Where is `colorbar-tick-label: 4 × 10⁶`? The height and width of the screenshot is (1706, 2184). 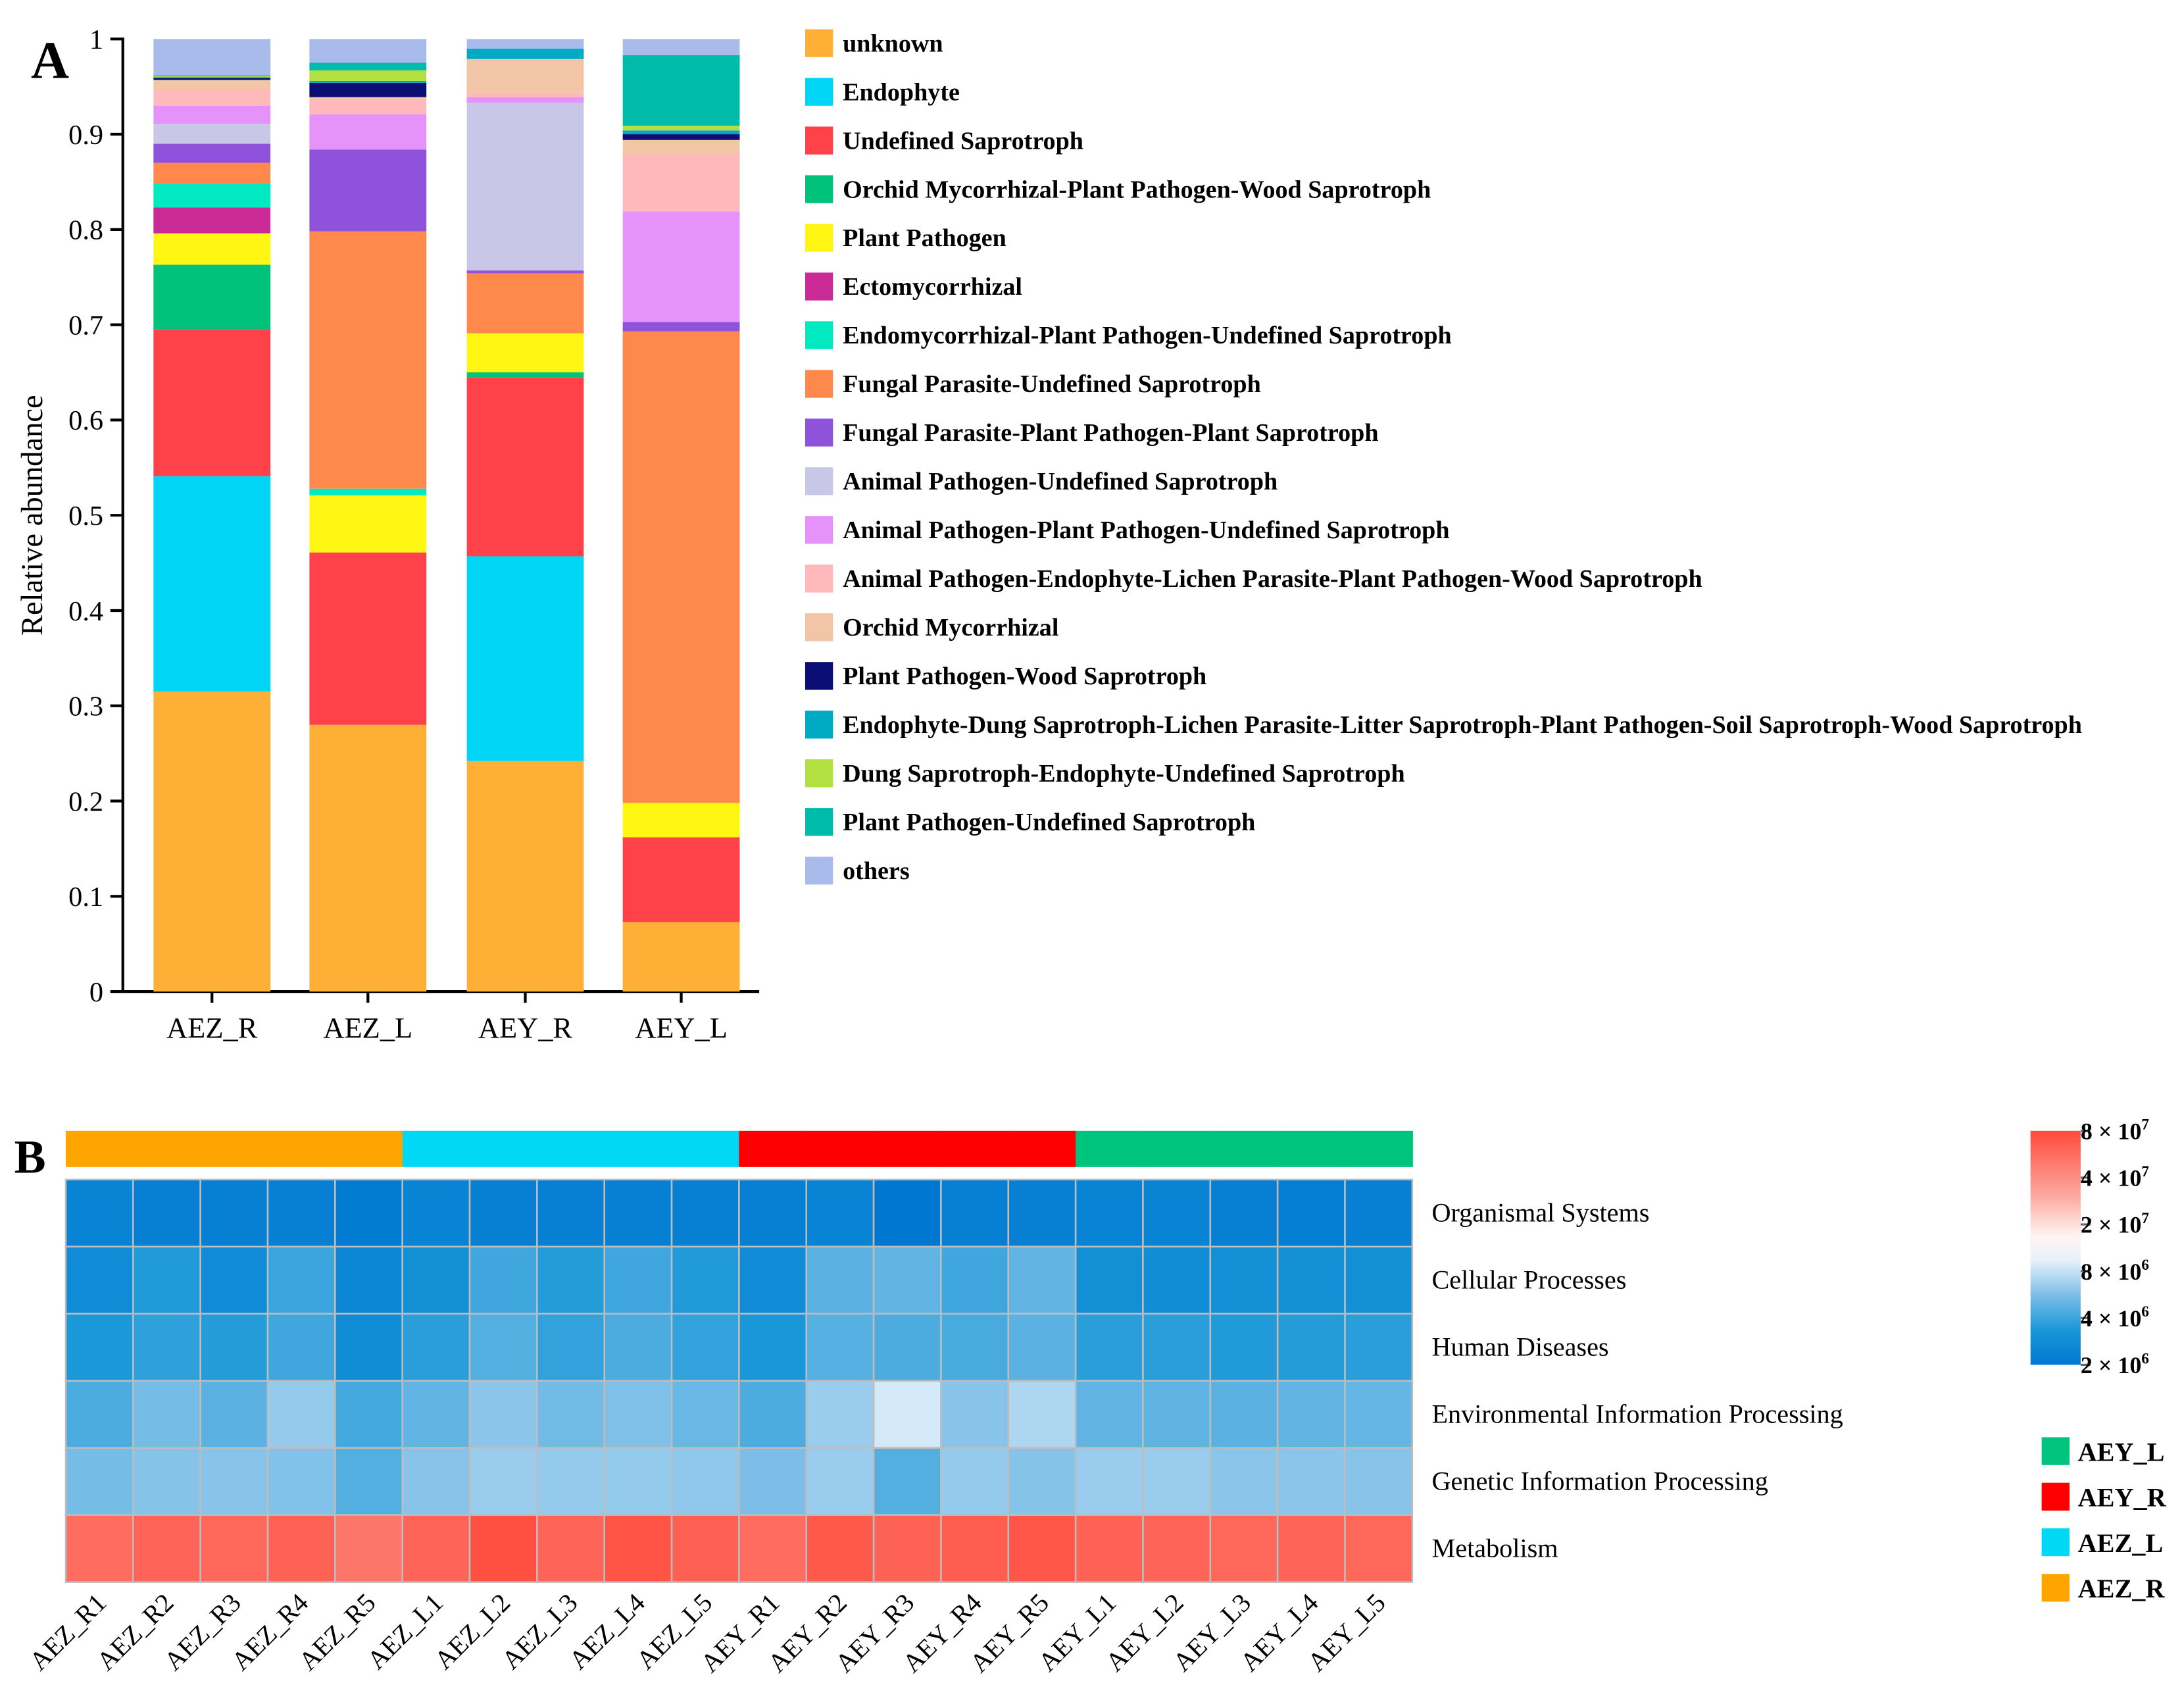 colorbar-tick-label: 4 × 10⁶ is located at coordinates (2115, 1317).